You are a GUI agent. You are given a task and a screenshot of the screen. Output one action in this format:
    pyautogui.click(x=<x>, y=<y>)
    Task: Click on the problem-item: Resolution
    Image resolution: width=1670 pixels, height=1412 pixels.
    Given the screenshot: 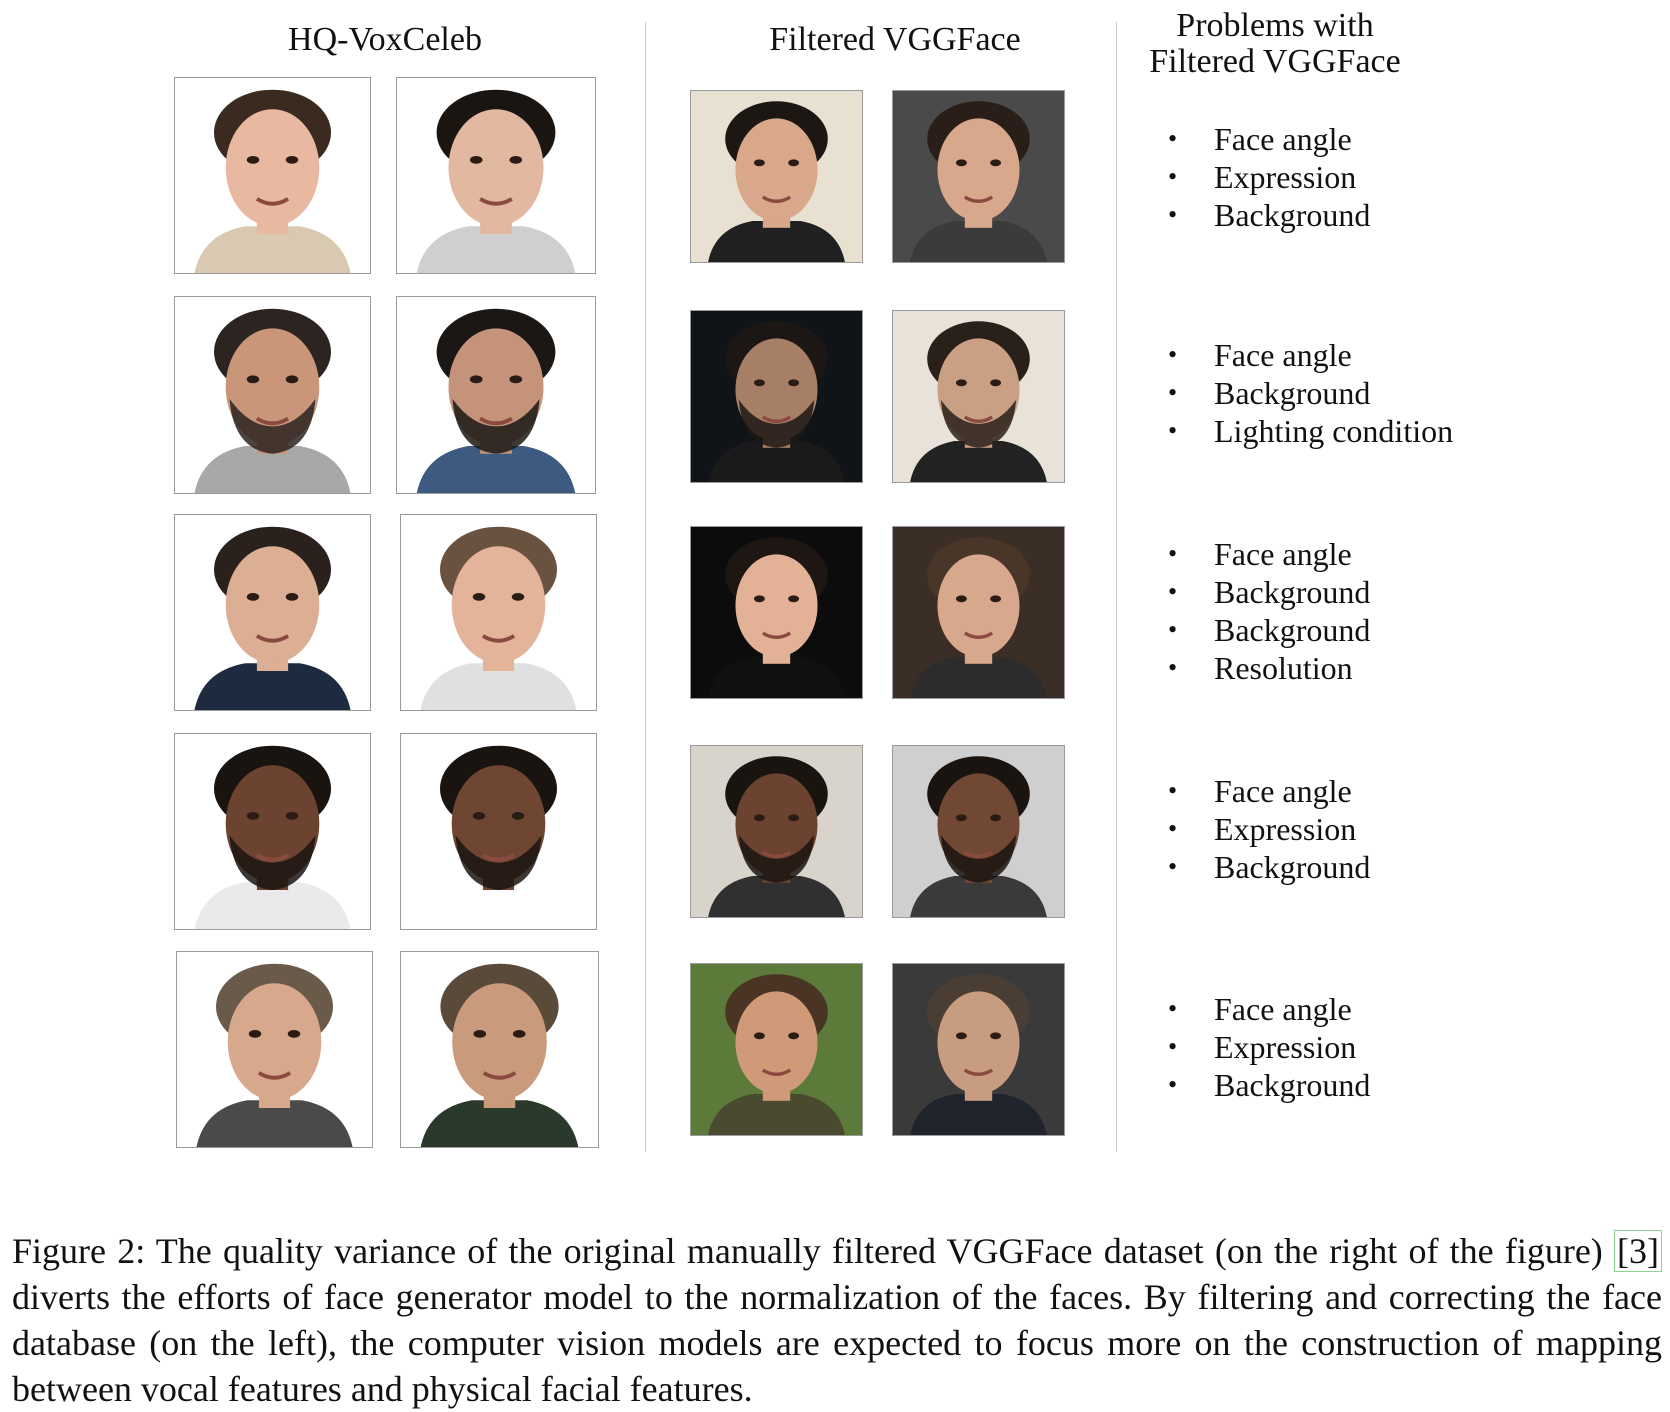 What is the action you would take?
    pyautogui.click(x=1269, y=668)
    